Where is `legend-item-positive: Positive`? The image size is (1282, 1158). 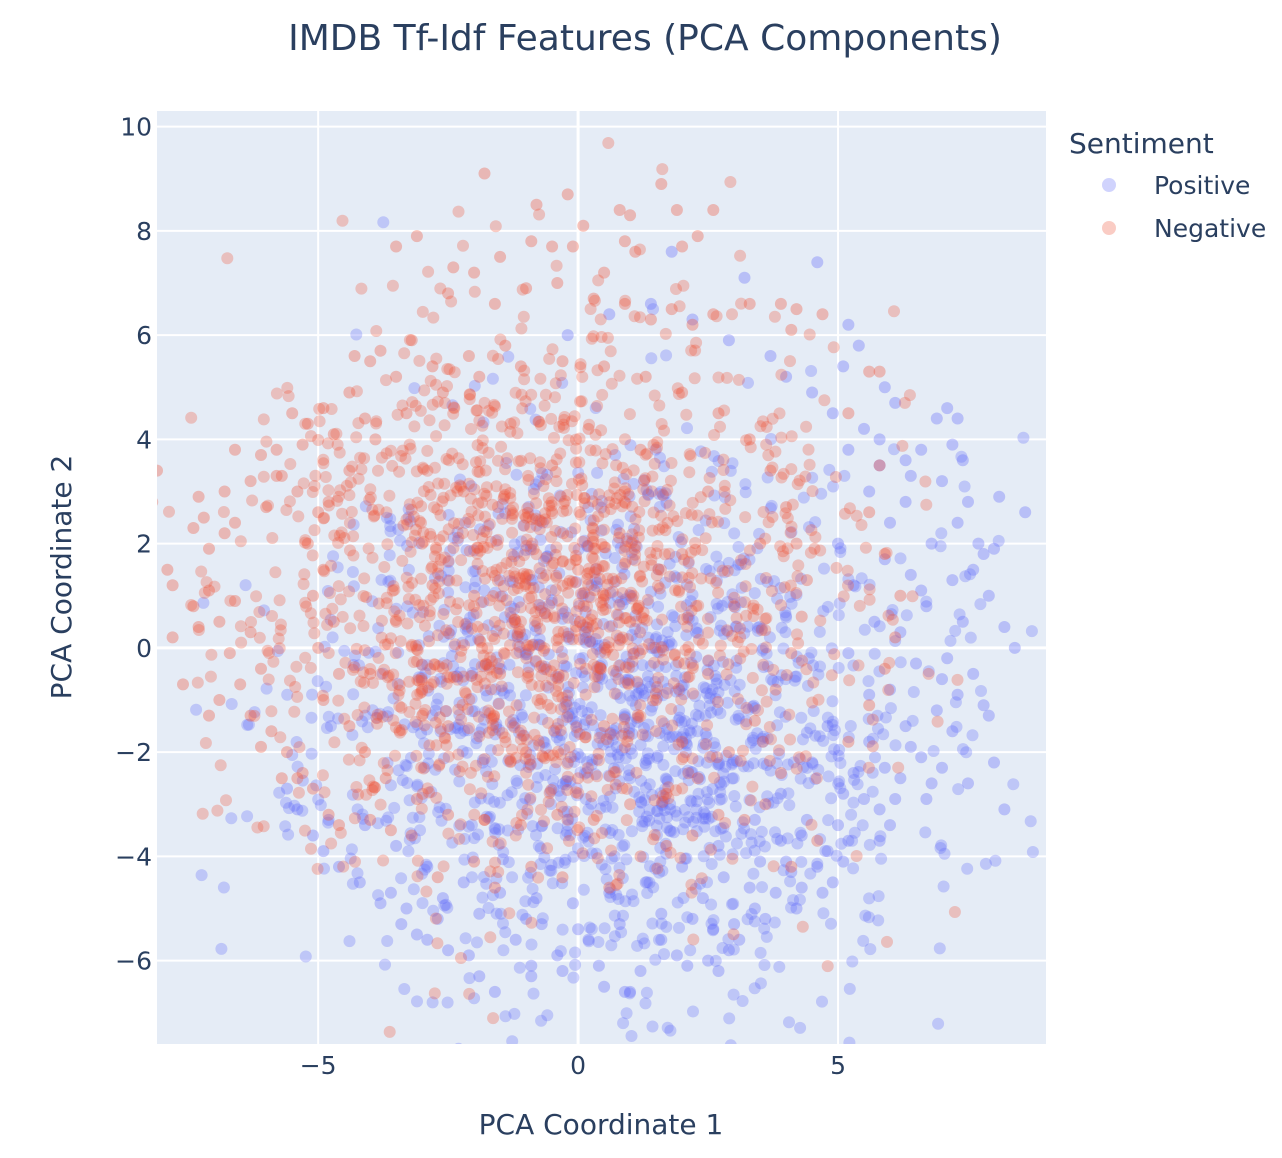 legend-item-positive: Positive is located at coordinates (1176, 185).